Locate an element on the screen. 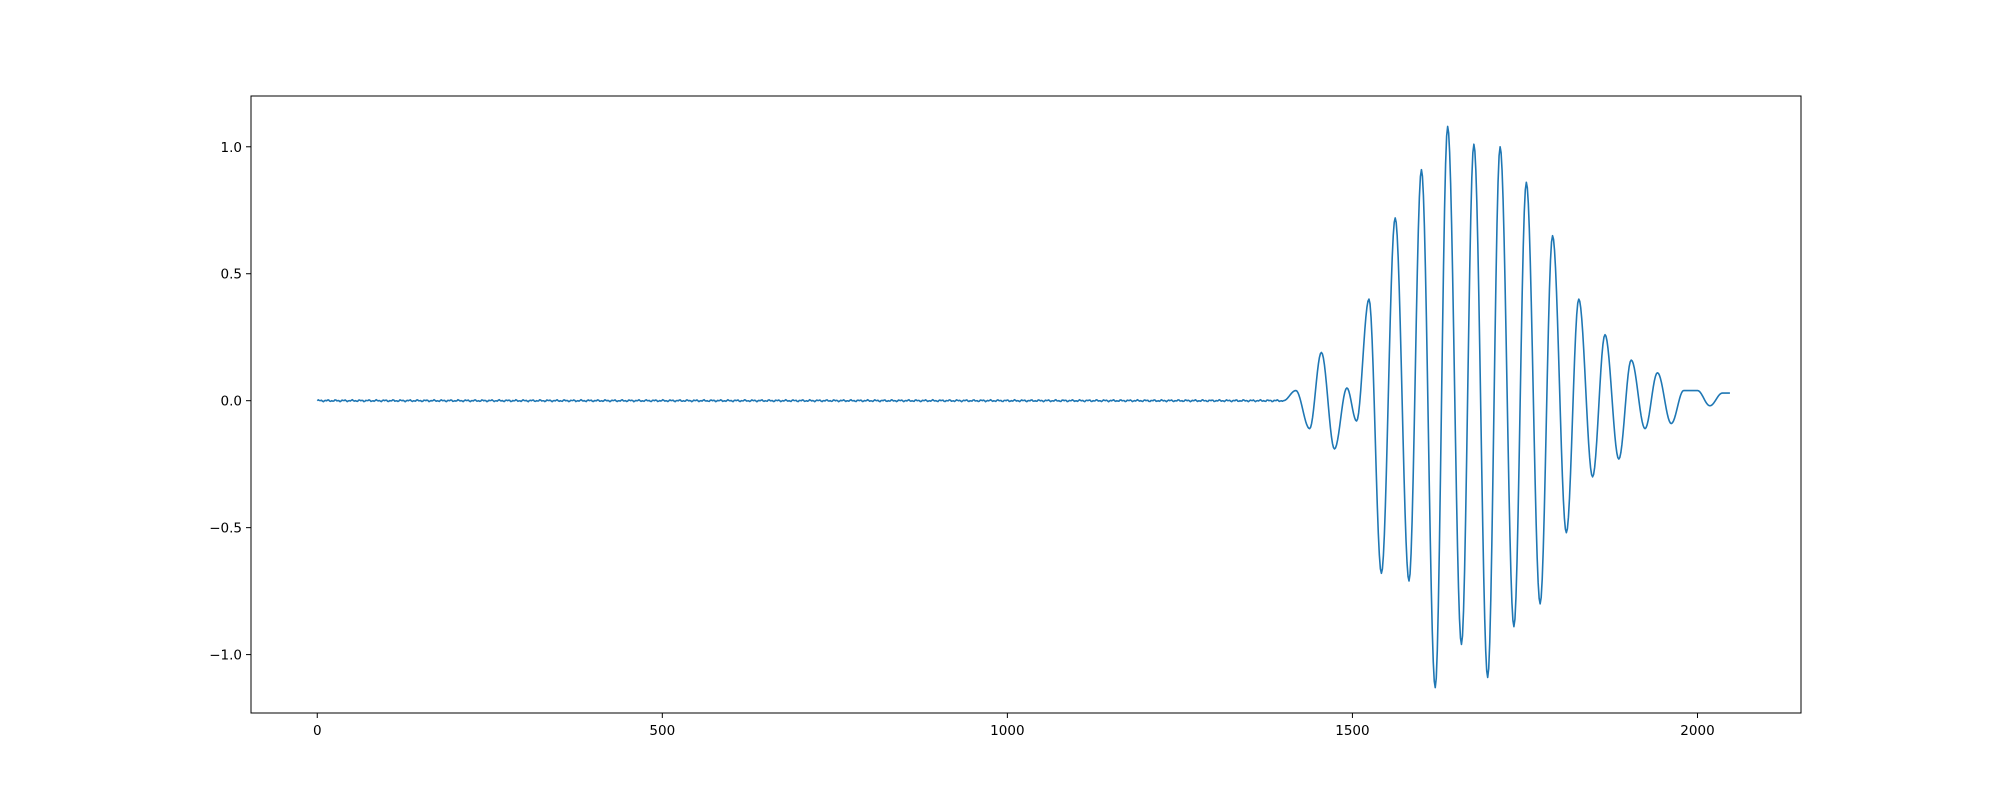 The width and height of the screenshot is (2000, 805). x-tick-label: 1000 is located at coordinates (1007, 731).